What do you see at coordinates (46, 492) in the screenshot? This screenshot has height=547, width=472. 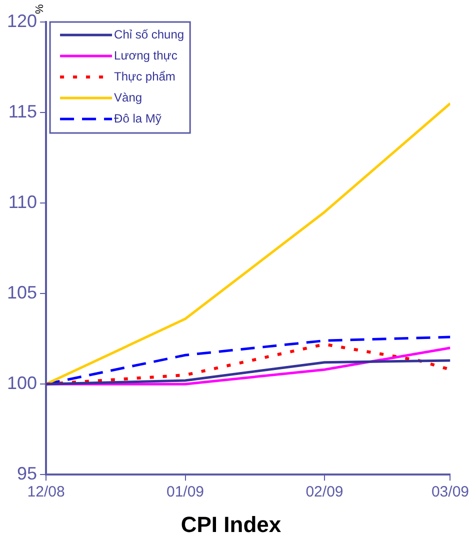 I see `x-tick-label: 12/08` at bounding box center [46, 492].